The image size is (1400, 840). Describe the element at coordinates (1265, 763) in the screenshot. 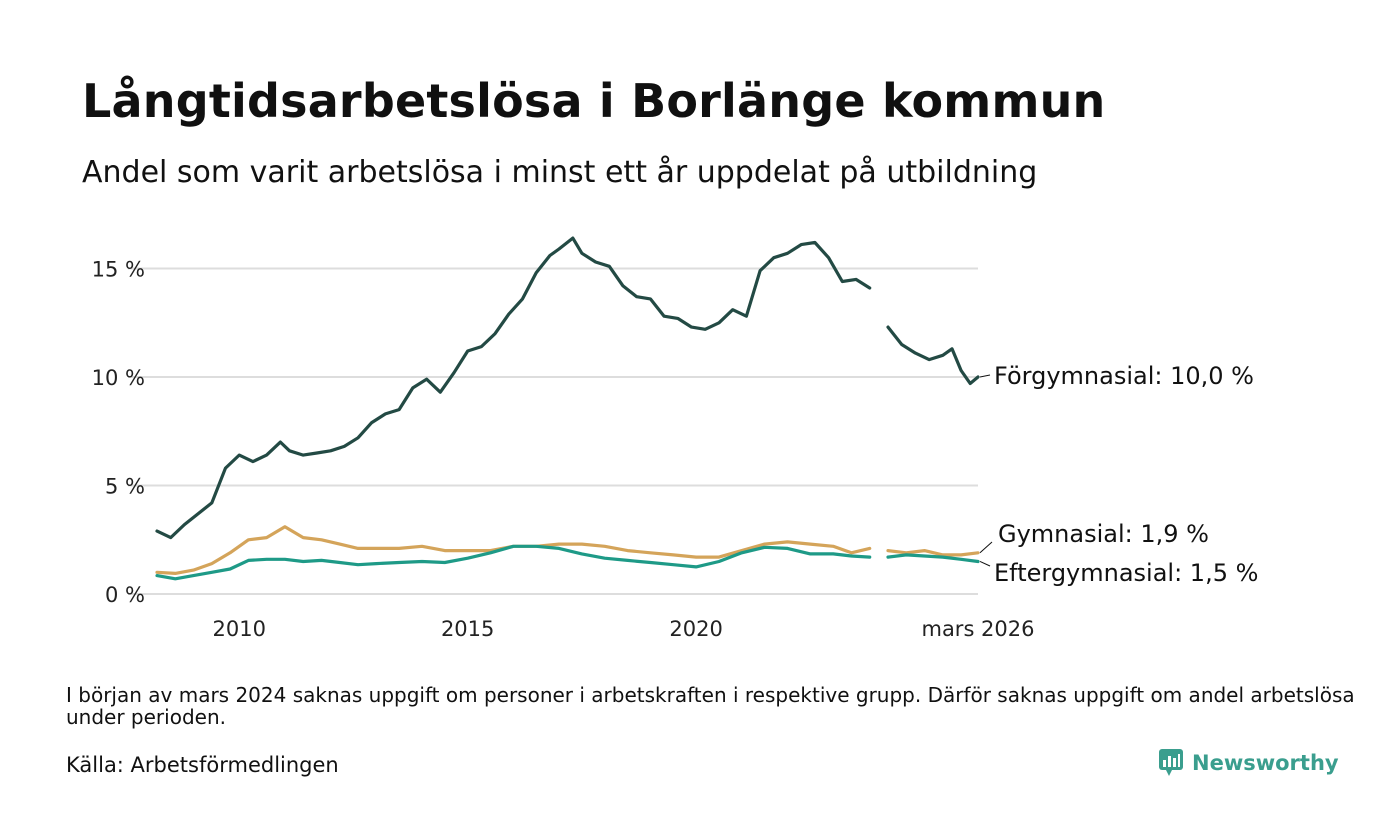

I see `brand-name: Newsworthy` at that location.